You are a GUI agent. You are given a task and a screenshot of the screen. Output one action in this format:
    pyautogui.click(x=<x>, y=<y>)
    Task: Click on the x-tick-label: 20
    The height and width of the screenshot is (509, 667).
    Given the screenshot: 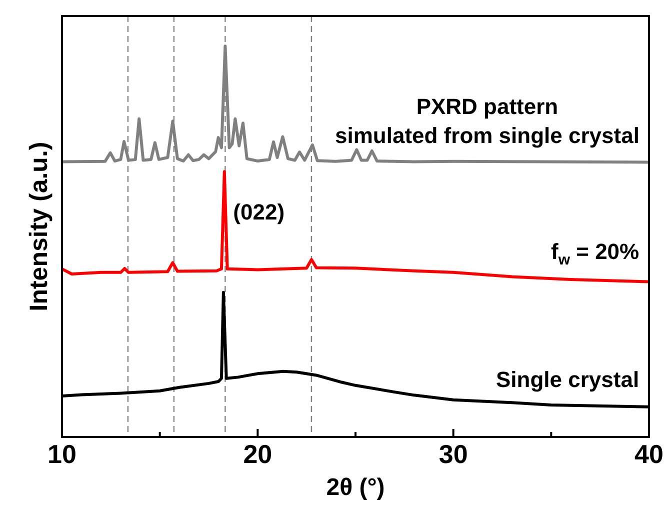 What is the action you would take?
    pyautogui.click(x=257, y=453)
    